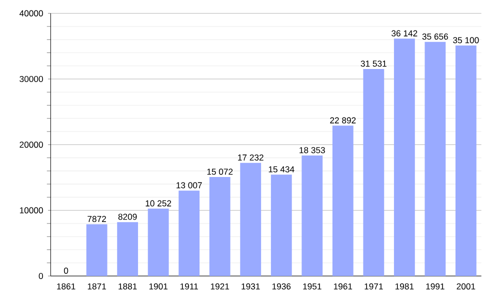 This screenshot has height=300, width=500. Describe the element at coordinates (312, 286) in the screenshot. I see `x-tick-label: 1951` at that location.